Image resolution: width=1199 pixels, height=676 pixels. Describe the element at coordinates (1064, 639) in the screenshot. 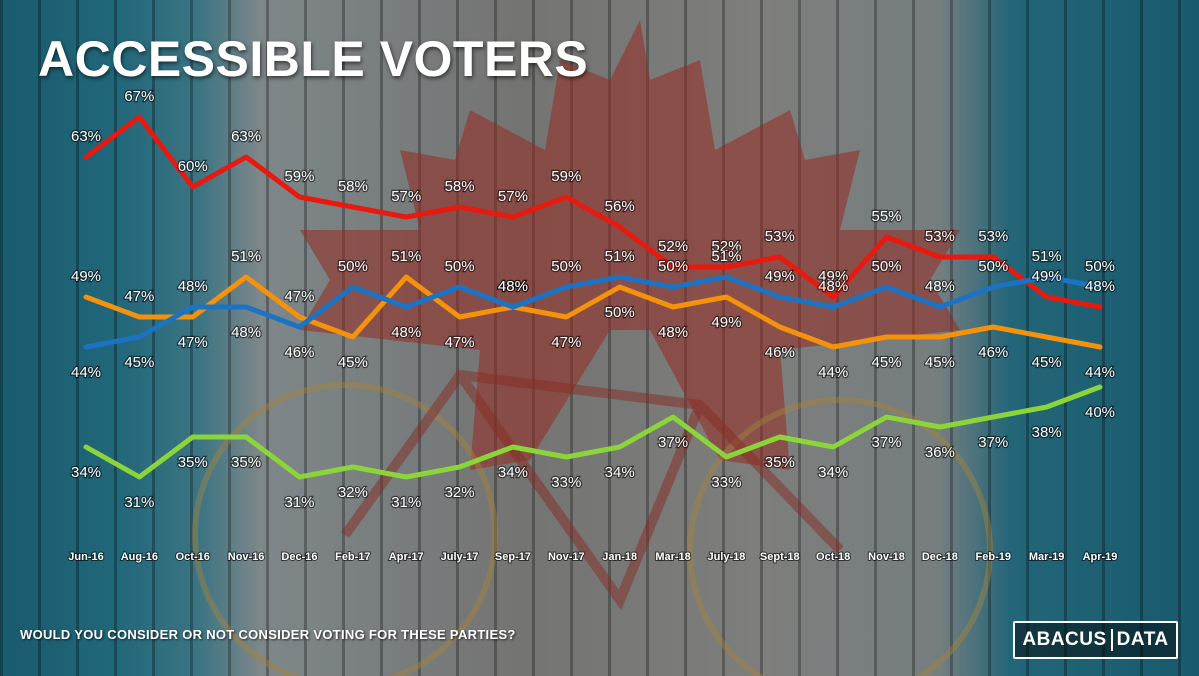

I see `logo-text-abacus: ABACUS` at that location.